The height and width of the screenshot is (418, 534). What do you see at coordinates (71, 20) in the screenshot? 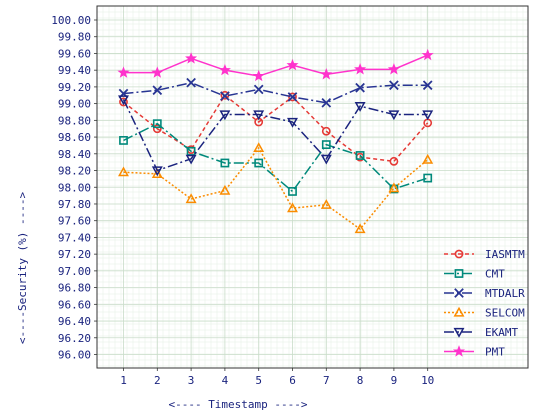
I see `y-tick-label: 100.00` at bounding box center [71, 20].